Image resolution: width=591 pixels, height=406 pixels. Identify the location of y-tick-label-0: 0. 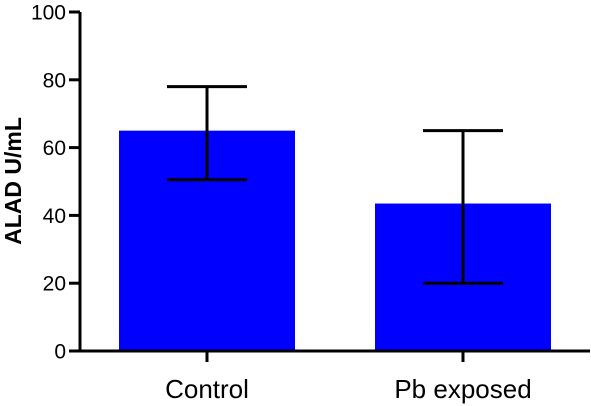
(60, 352).